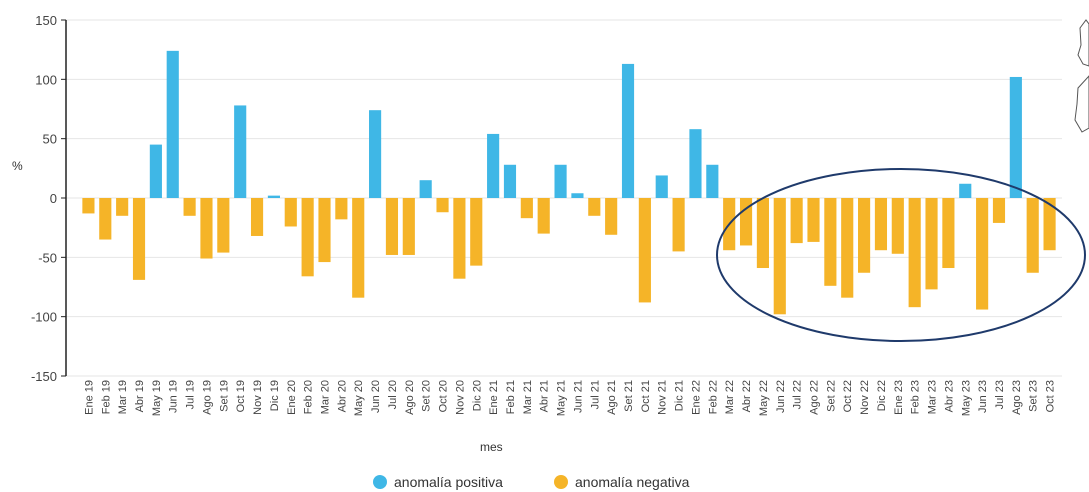  I want to click on x-tick-label: Ago 21, so click(612, 397).